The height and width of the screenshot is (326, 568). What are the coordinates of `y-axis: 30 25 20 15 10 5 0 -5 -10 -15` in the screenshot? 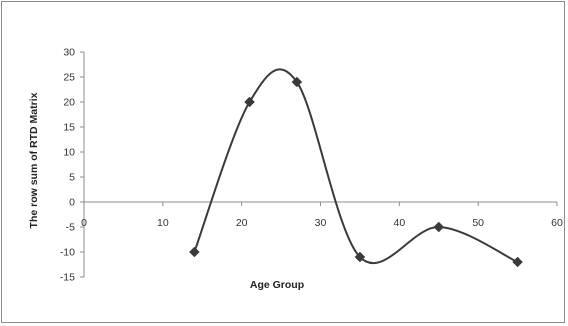 It's located at (72, 165).